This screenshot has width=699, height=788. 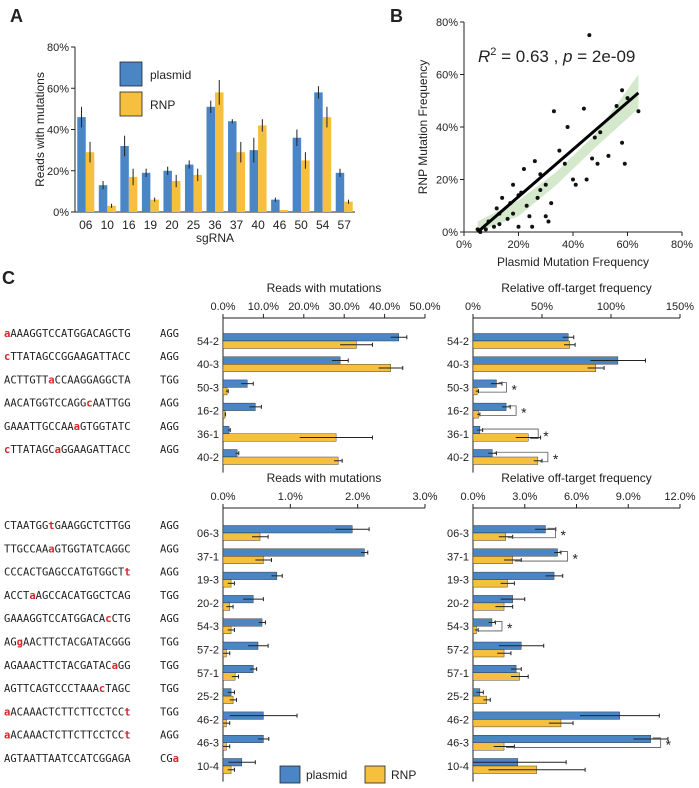 I want to click on x-tick-label: 54, so click(x=323, y=225).